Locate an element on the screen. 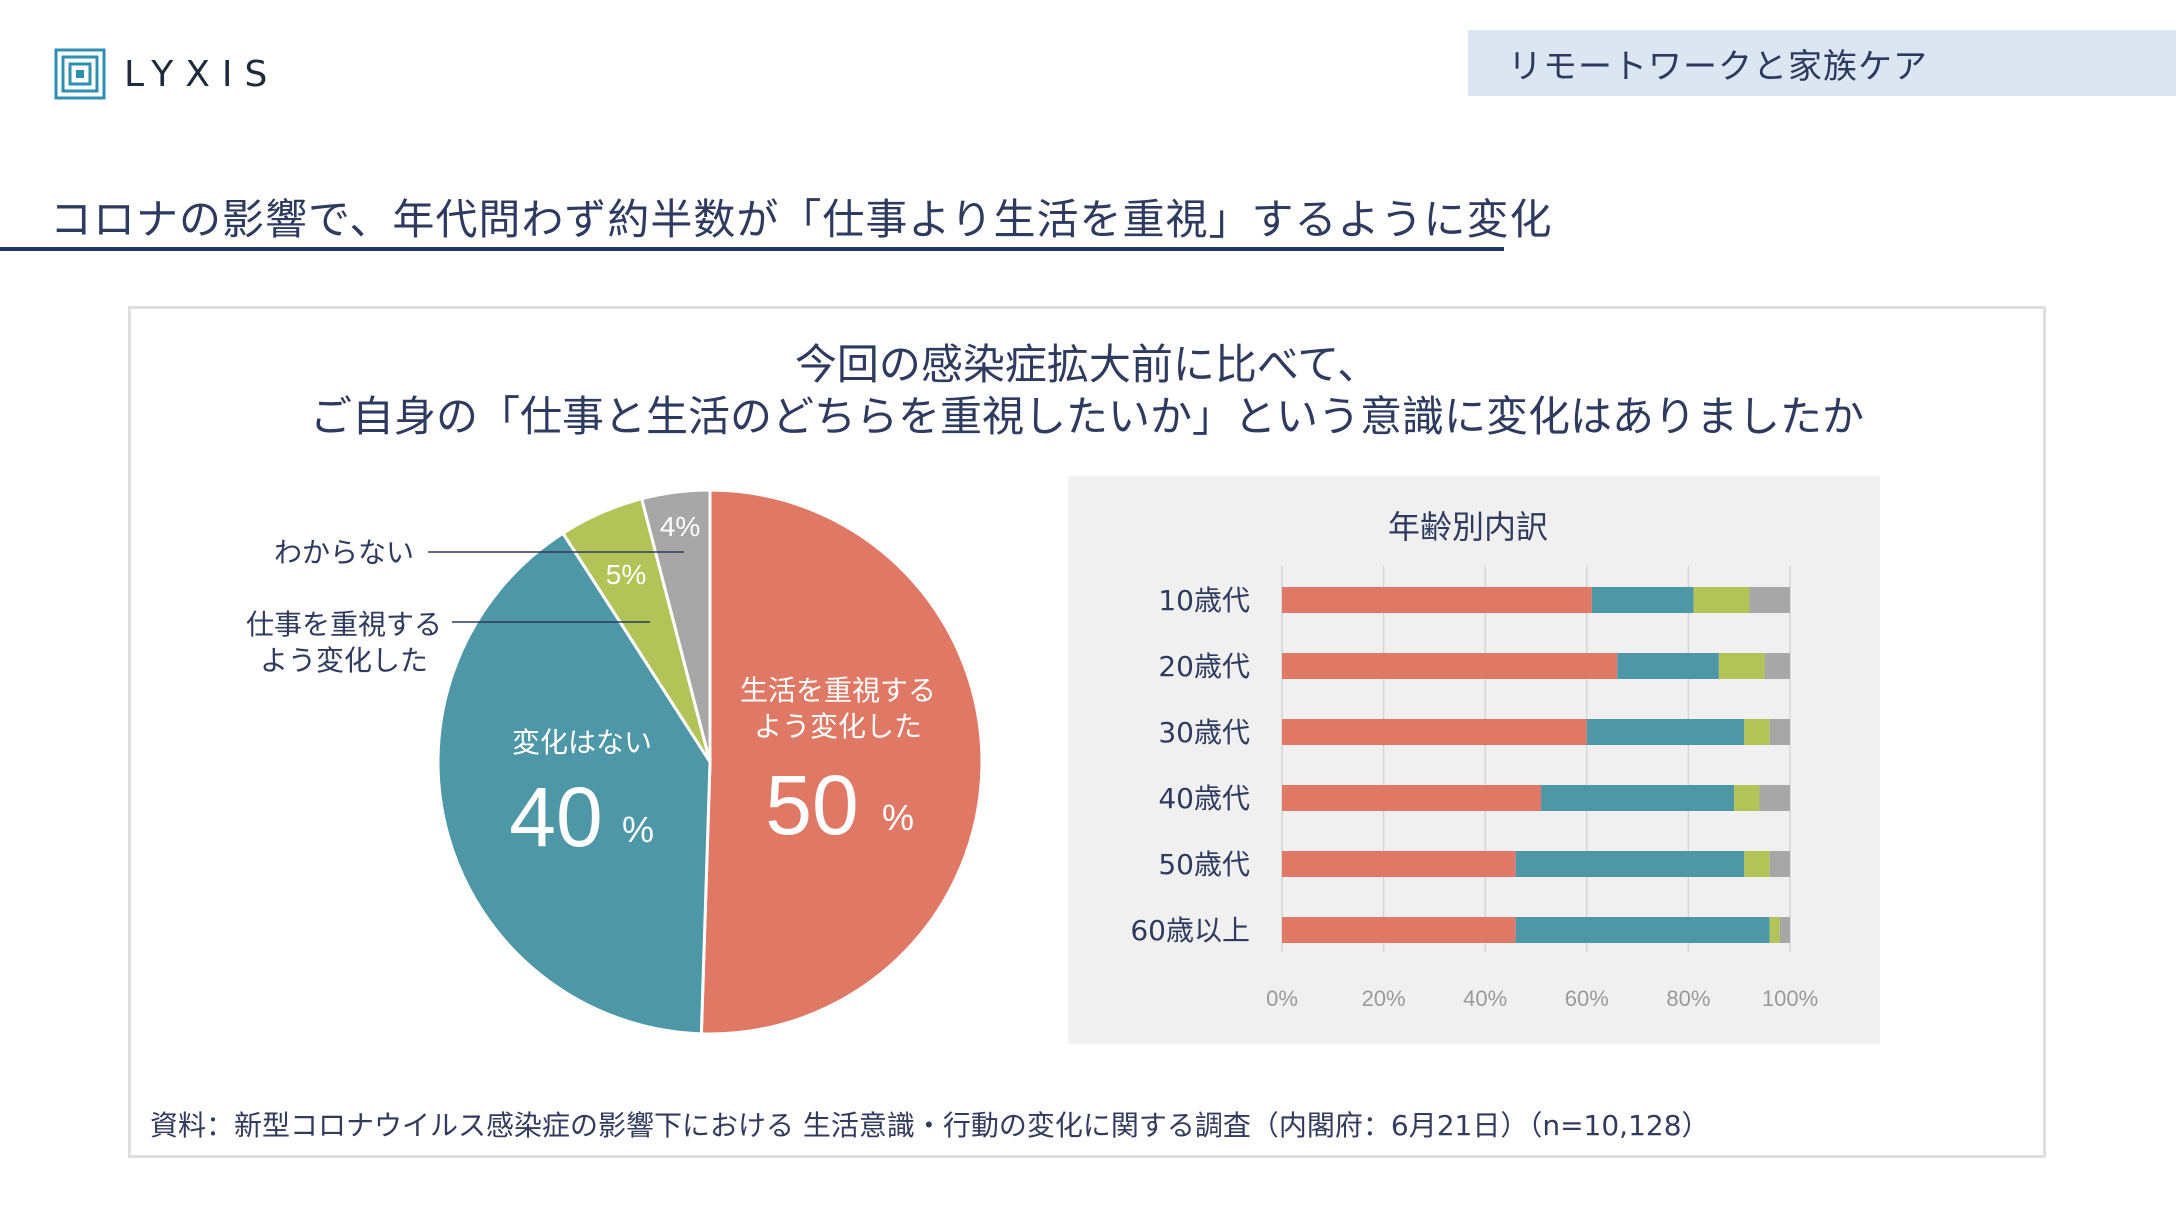 The height and width of the screenshot is (1224, 2176). bar-gridlines is located at coordinates (1536, 759).